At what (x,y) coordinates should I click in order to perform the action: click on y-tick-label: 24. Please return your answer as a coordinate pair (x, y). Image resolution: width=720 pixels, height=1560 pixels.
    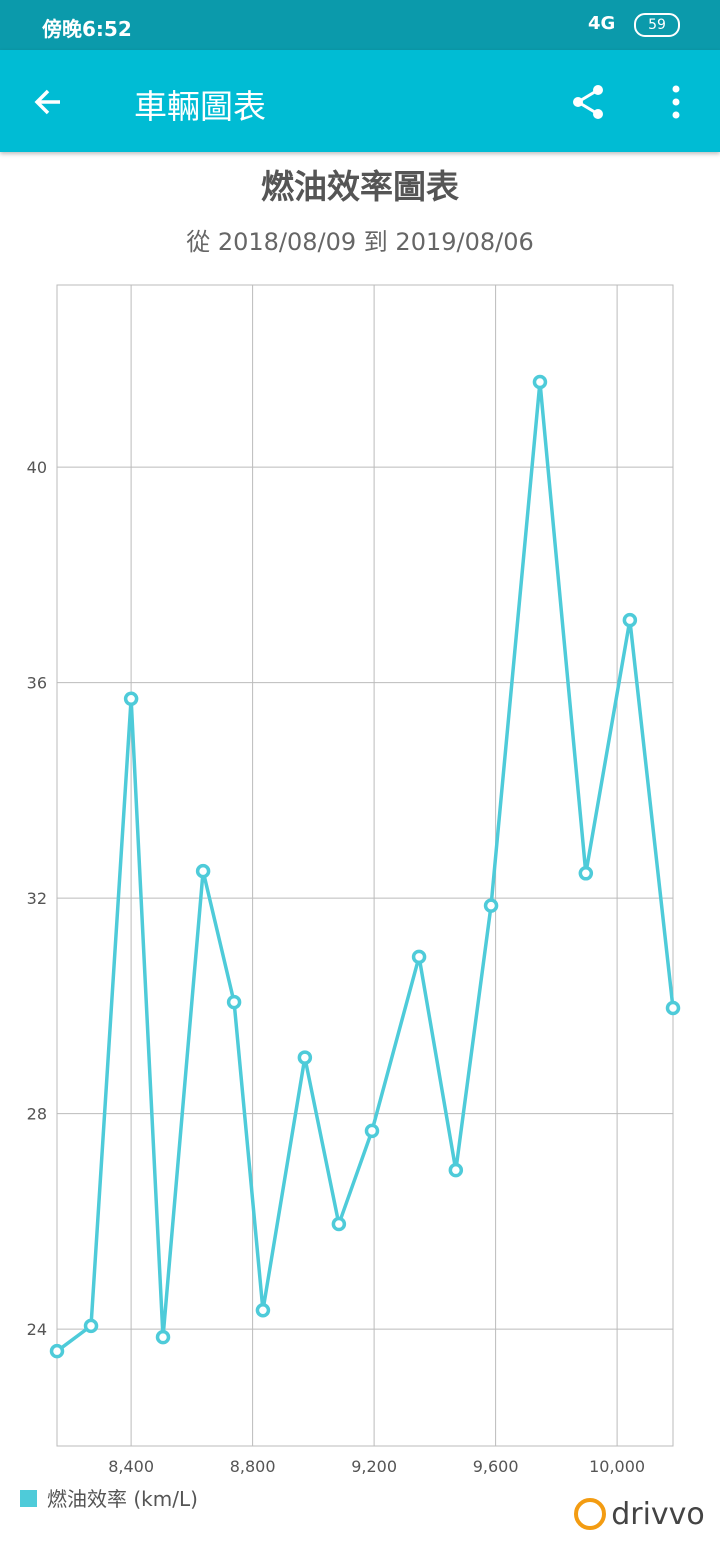
    Looking at the image, I should click on (37, 1329).